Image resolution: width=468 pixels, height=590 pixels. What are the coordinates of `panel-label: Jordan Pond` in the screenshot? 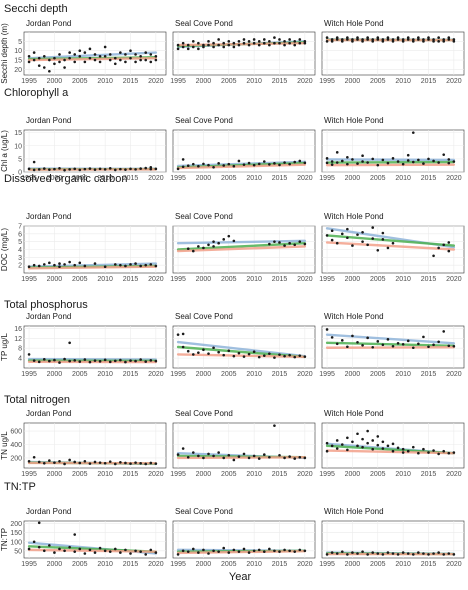 It's located at (48, 216).